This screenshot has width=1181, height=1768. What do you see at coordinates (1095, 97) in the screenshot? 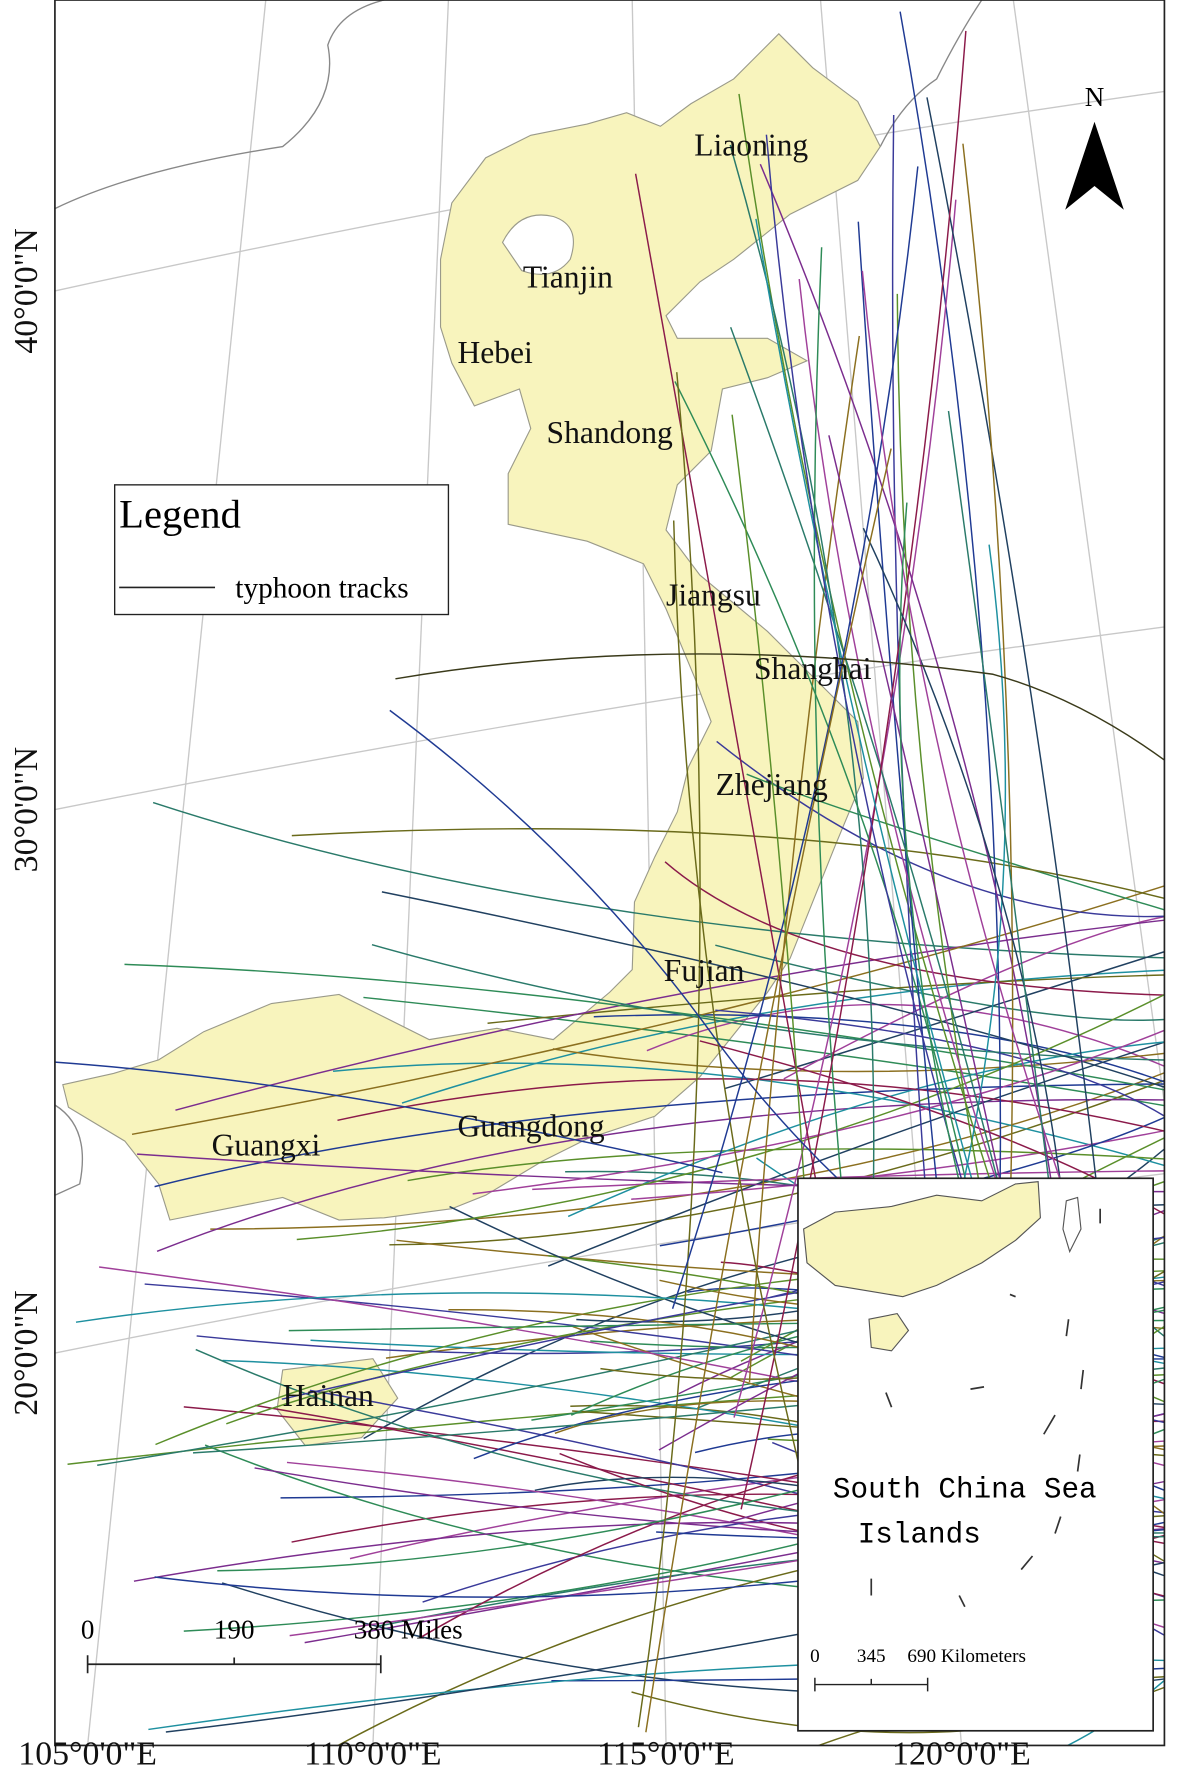
I see `north-label: N` at bounding box center [1095, 97].